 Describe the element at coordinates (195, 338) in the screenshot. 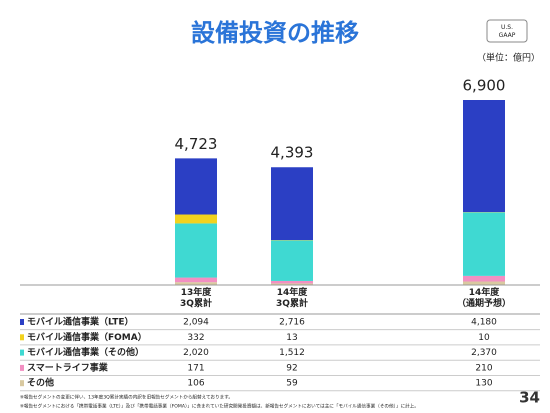

I see `table-value: 332` at that location.